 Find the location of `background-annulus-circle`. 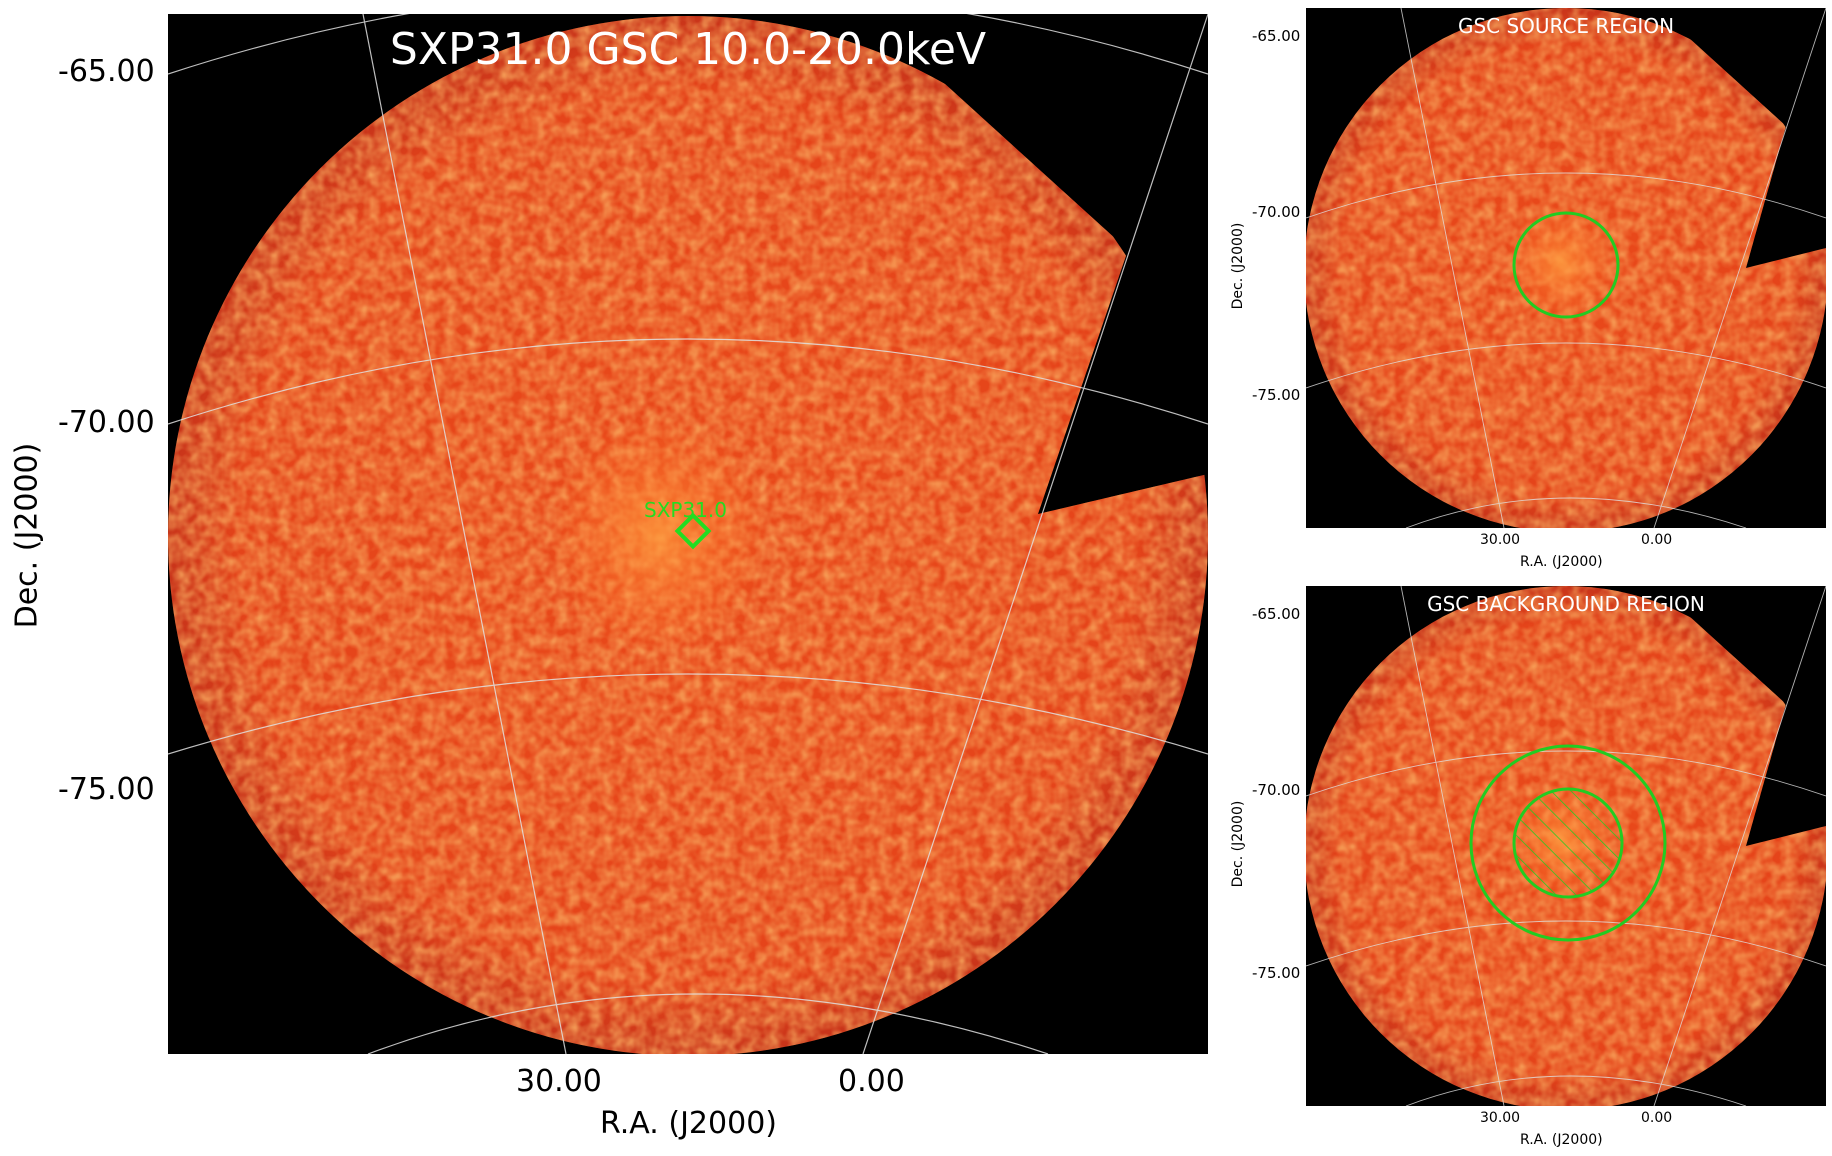

background-annulus-circle is located at coordinates (1568, 843).